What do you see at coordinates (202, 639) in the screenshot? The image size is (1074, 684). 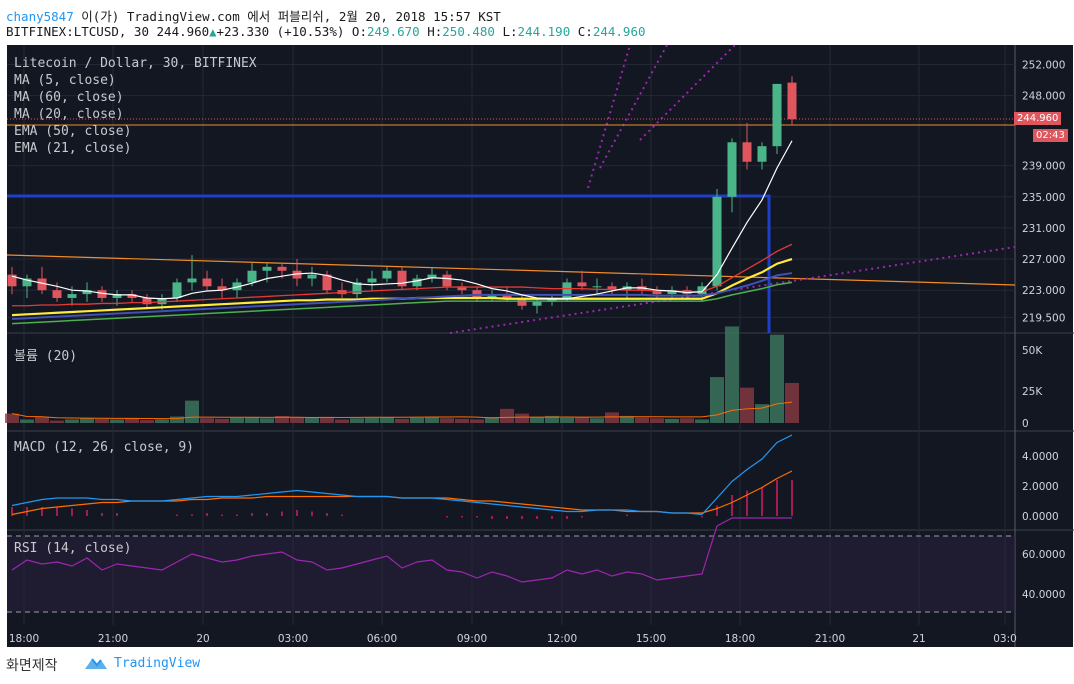 I see `time-tick-label: 20` at bounding box center [202, 639].